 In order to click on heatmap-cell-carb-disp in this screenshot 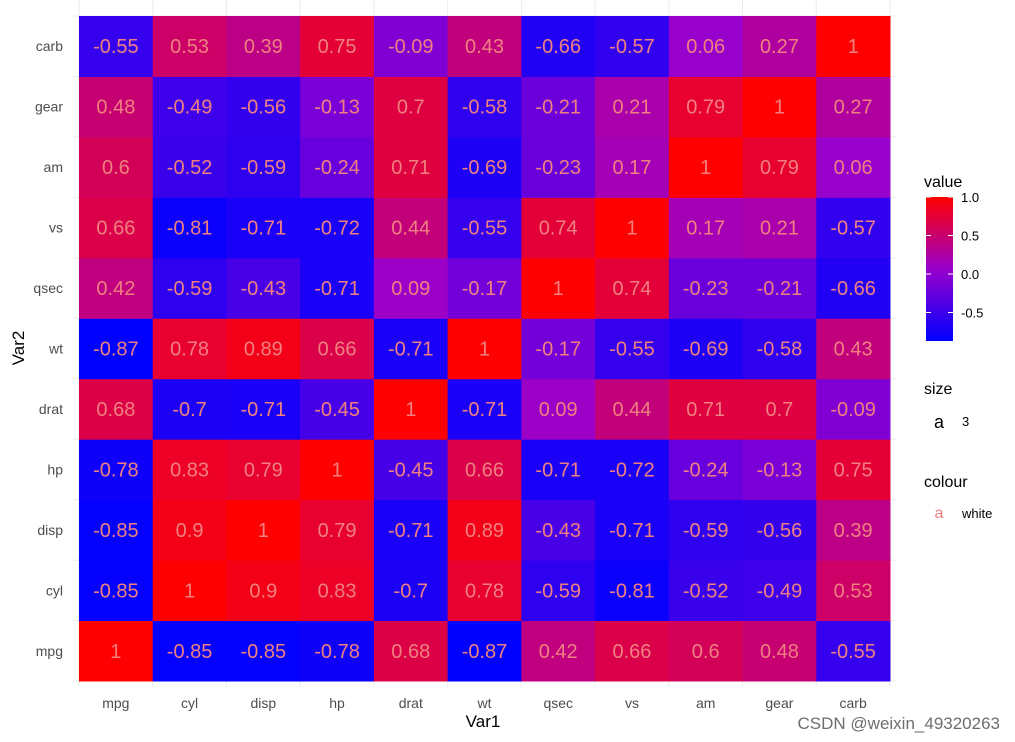, I will do `click(853, 530)`.